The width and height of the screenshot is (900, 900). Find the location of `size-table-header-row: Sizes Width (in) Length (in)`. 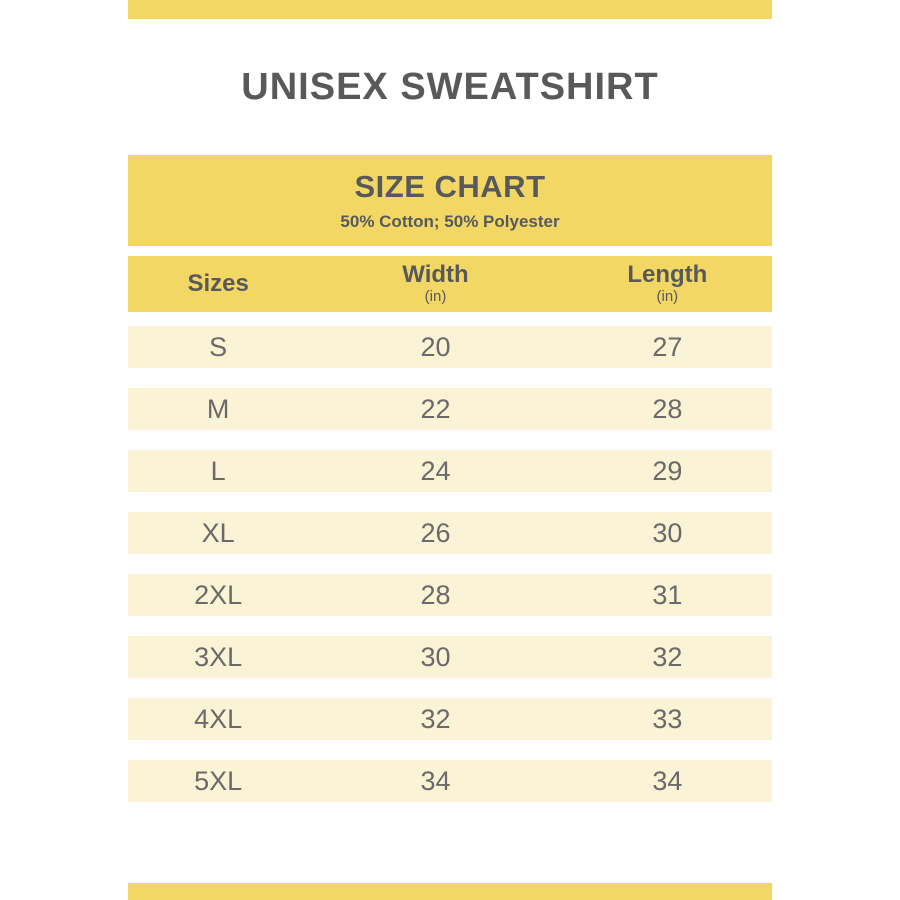

size-table-header-row: Sizes Width (in) Length (in) is located at coordinates (450, 284).